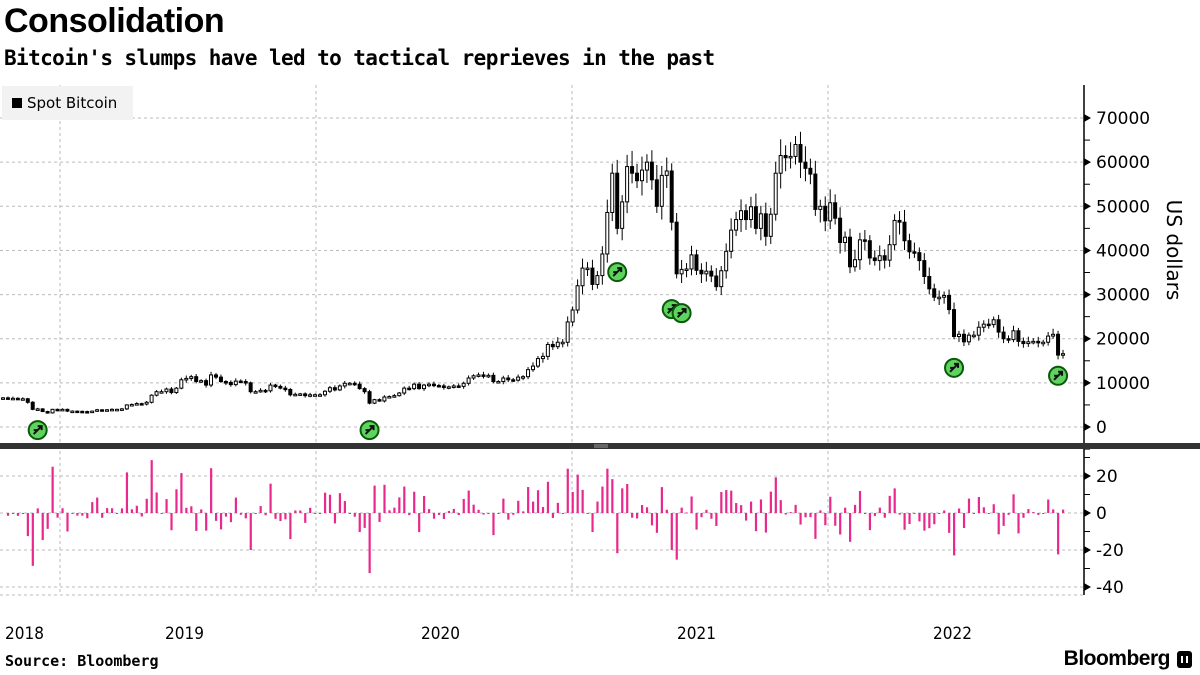 This screenshot has width=1200, height=675. Describe the element at coordinates (184, 634) in the screenshot. I see `x-tick-label: 2019` at that location.